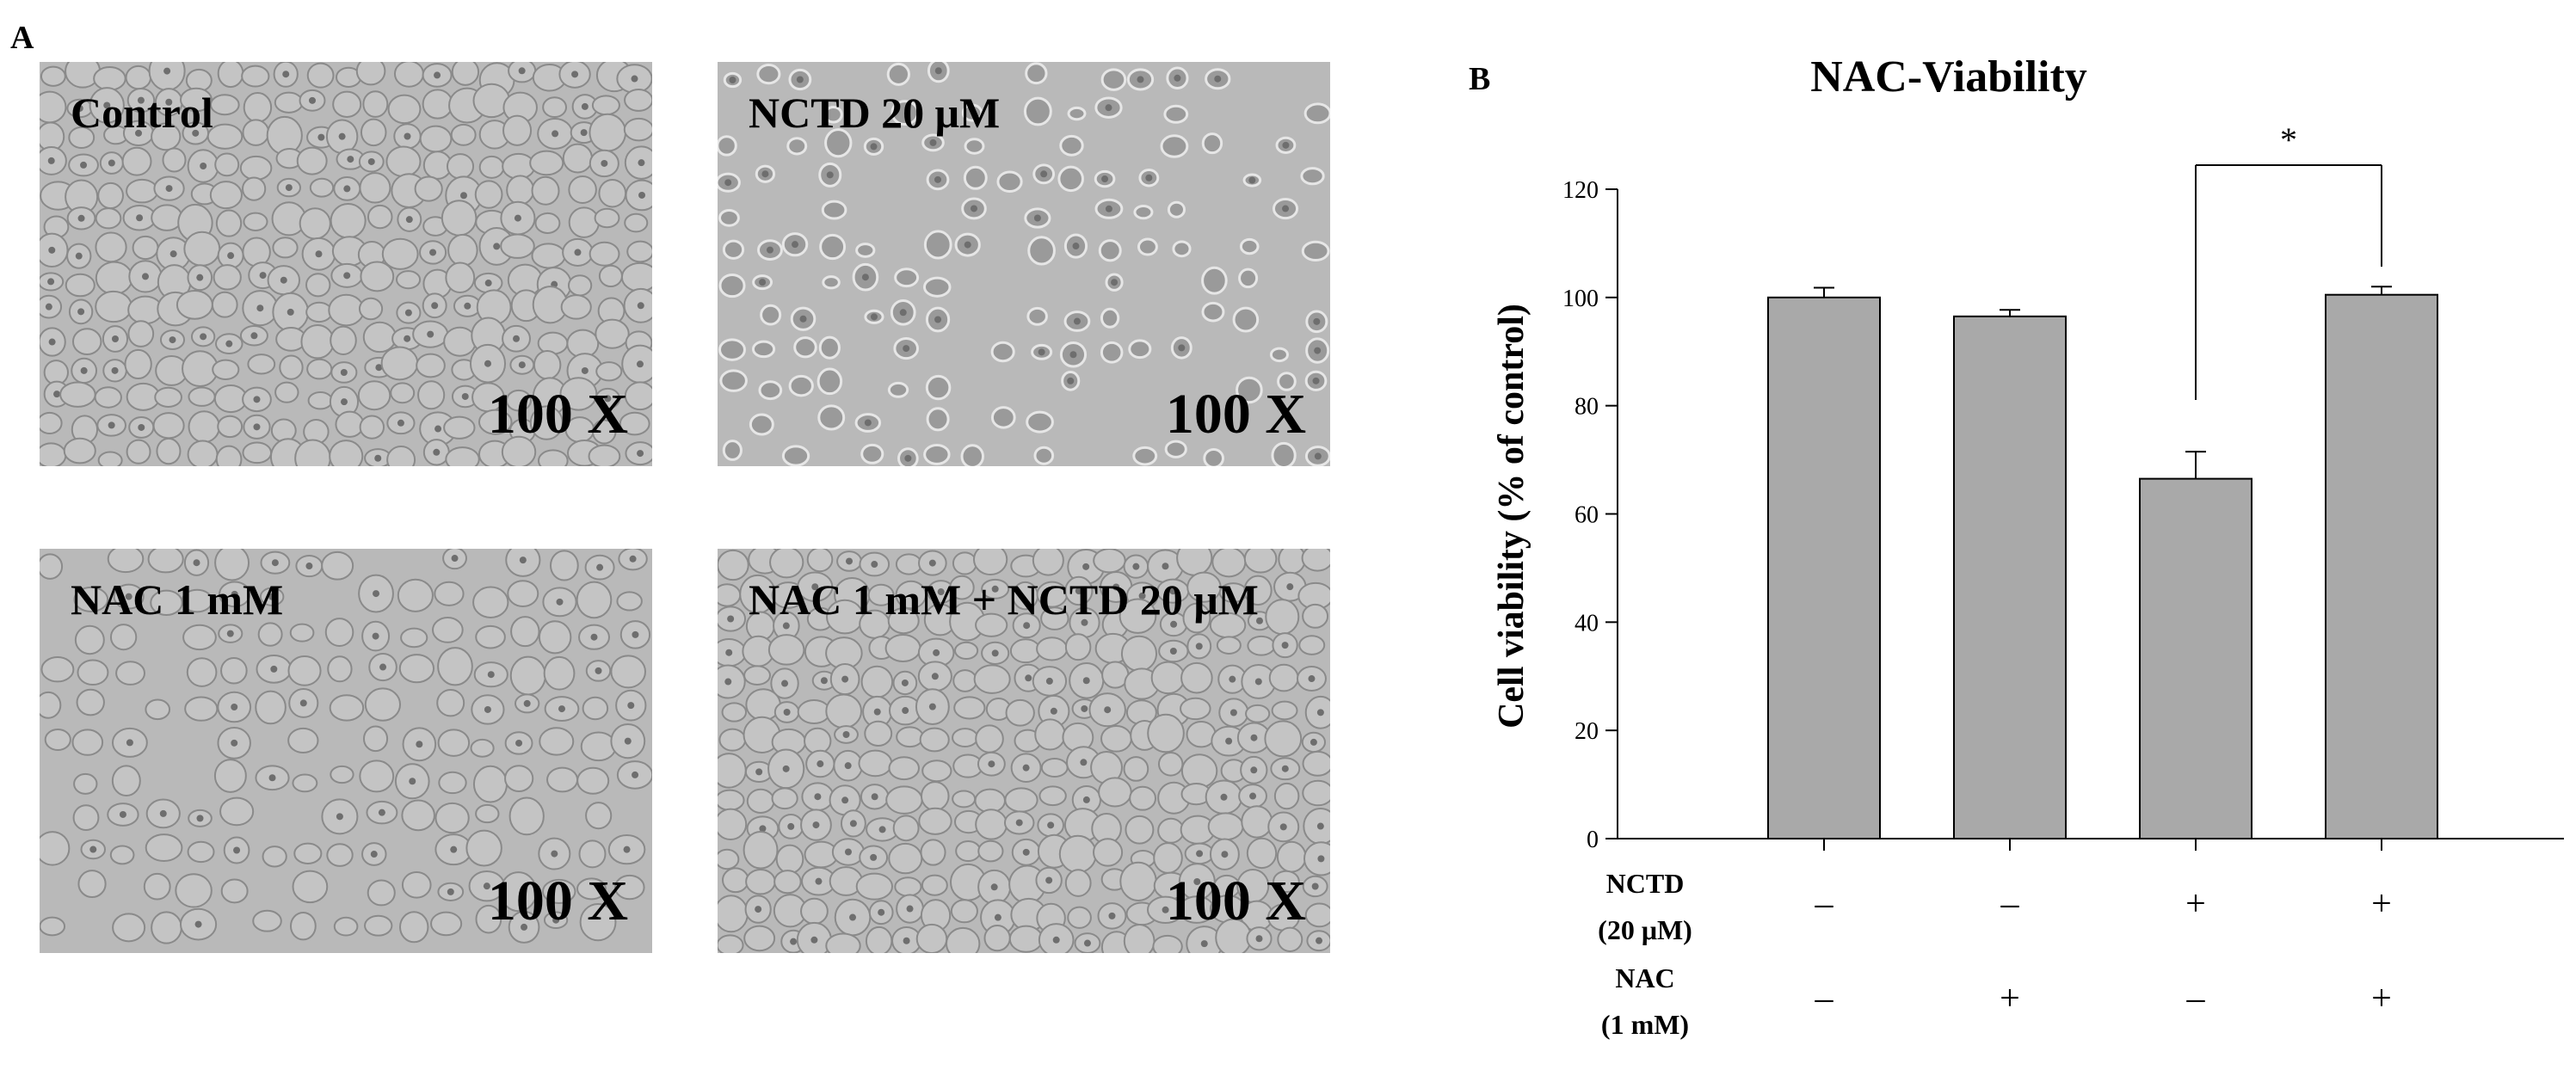 The width and height of the screenshot is (2576, 1070). Describe the element at coordinates (1949, 76) in the screenshot. I see `chart-title: NAC-Viability` at that location.